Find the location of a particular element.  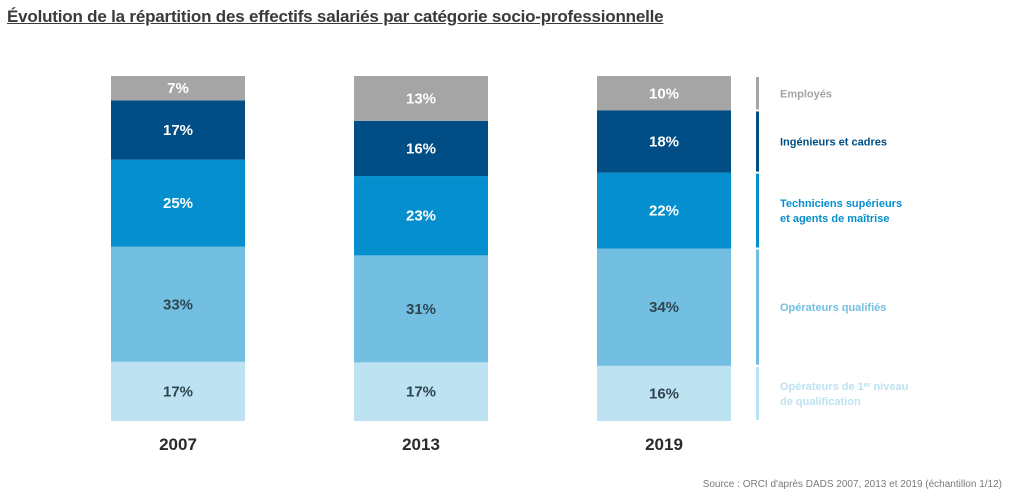

data-label-2007-3: 17% is located at coordinates (178, 130).